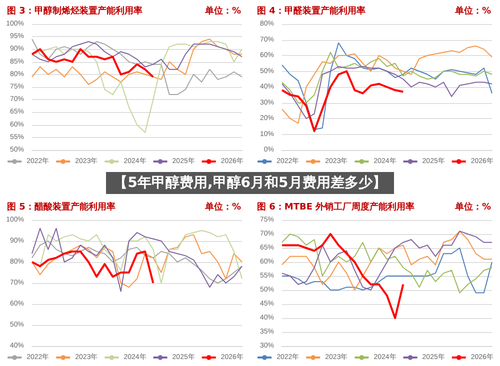 Image resolution: width=500 pixels, height=366 pixels. Describe the element at coordinates (336, 207) in the screenshot. I see `chart-title: 图 6：MTBE 外销工厂周度产能利用率` at that location.